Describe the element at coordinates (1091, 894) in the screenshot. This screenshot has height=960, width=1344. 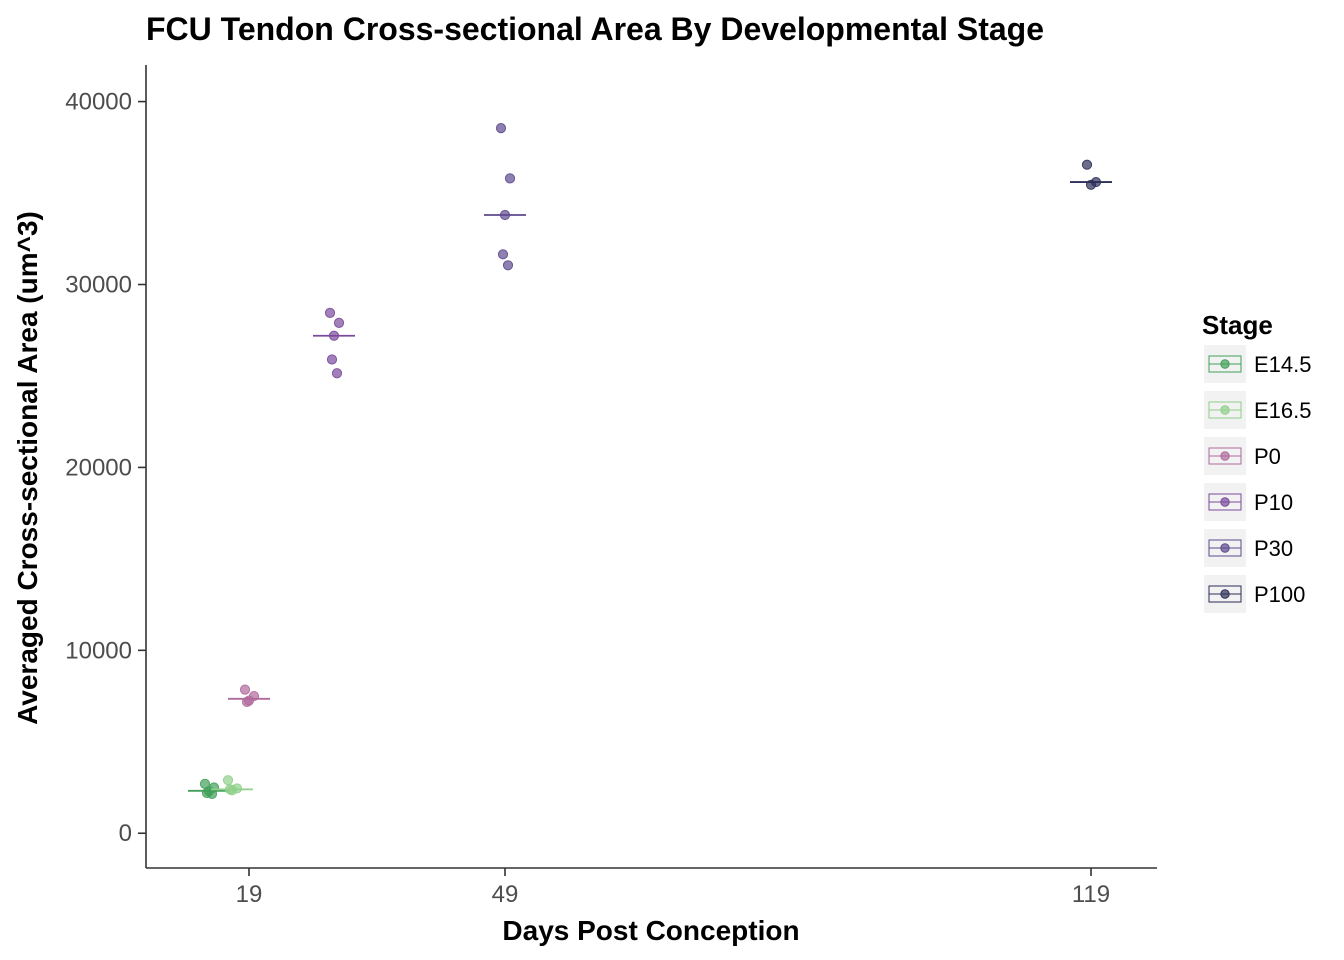
I see `x-tick-label: 119` at that location.